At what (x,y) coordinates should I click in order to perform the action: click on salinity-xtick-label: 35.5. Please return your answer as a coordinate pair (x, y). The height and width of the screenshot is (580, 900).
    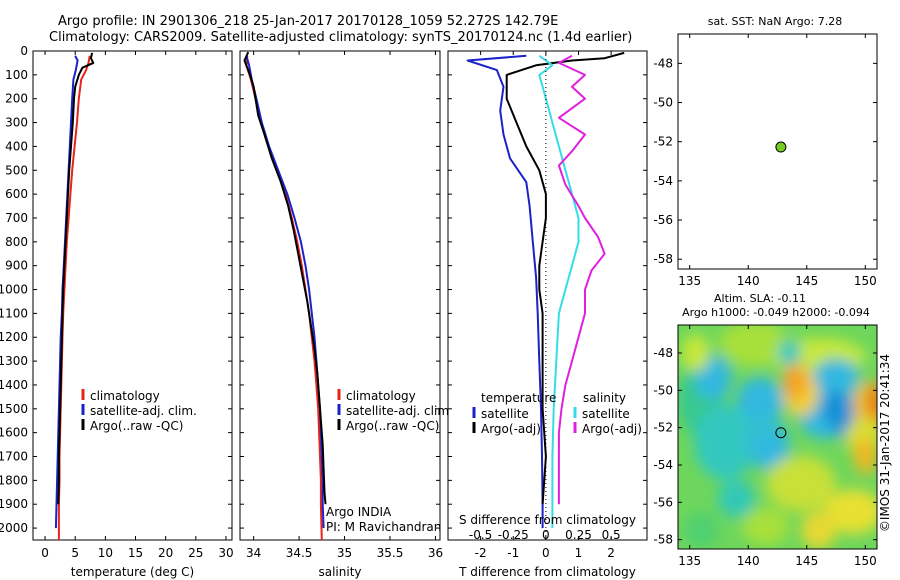
    Looking at the image, I should click on (390, 553).